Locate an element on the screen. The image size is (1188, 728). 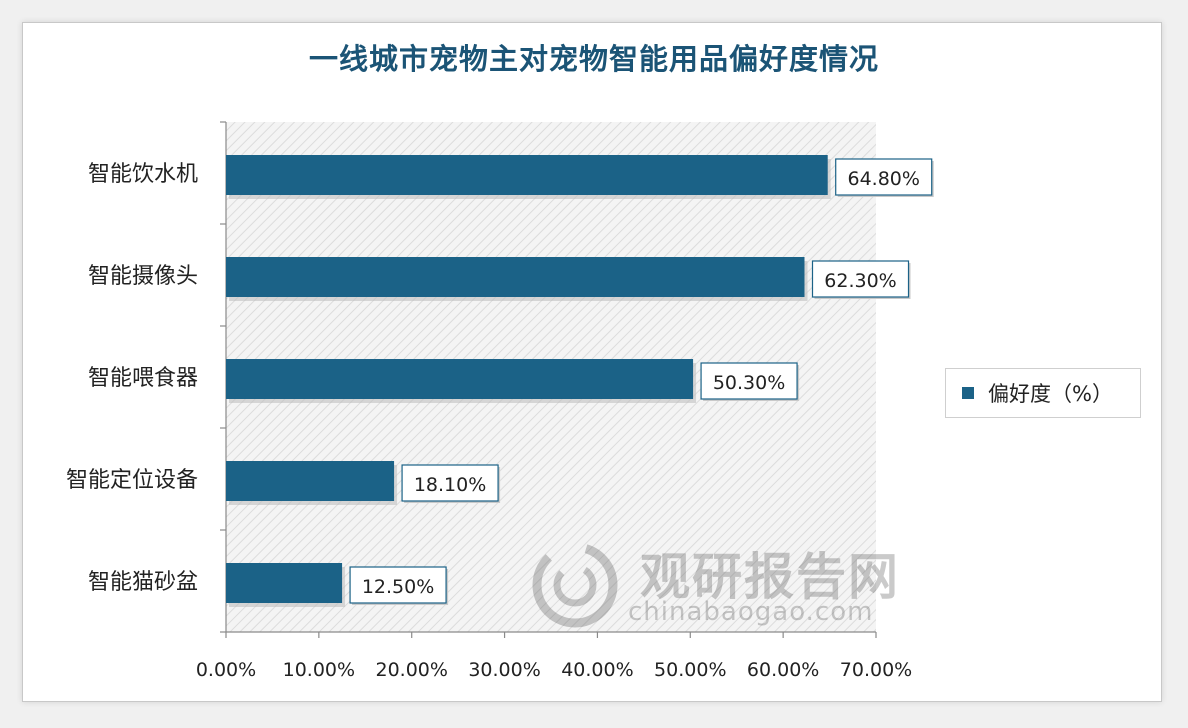
data-label: 50.30% is located at coordinates (749, 383).